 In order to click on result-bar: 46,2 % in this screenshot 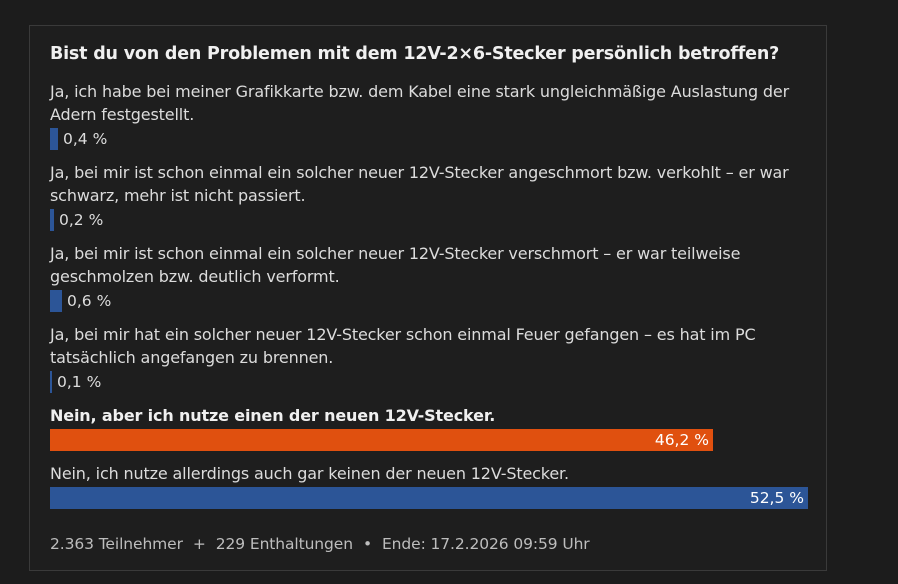, I will do `click(381, 440)`.